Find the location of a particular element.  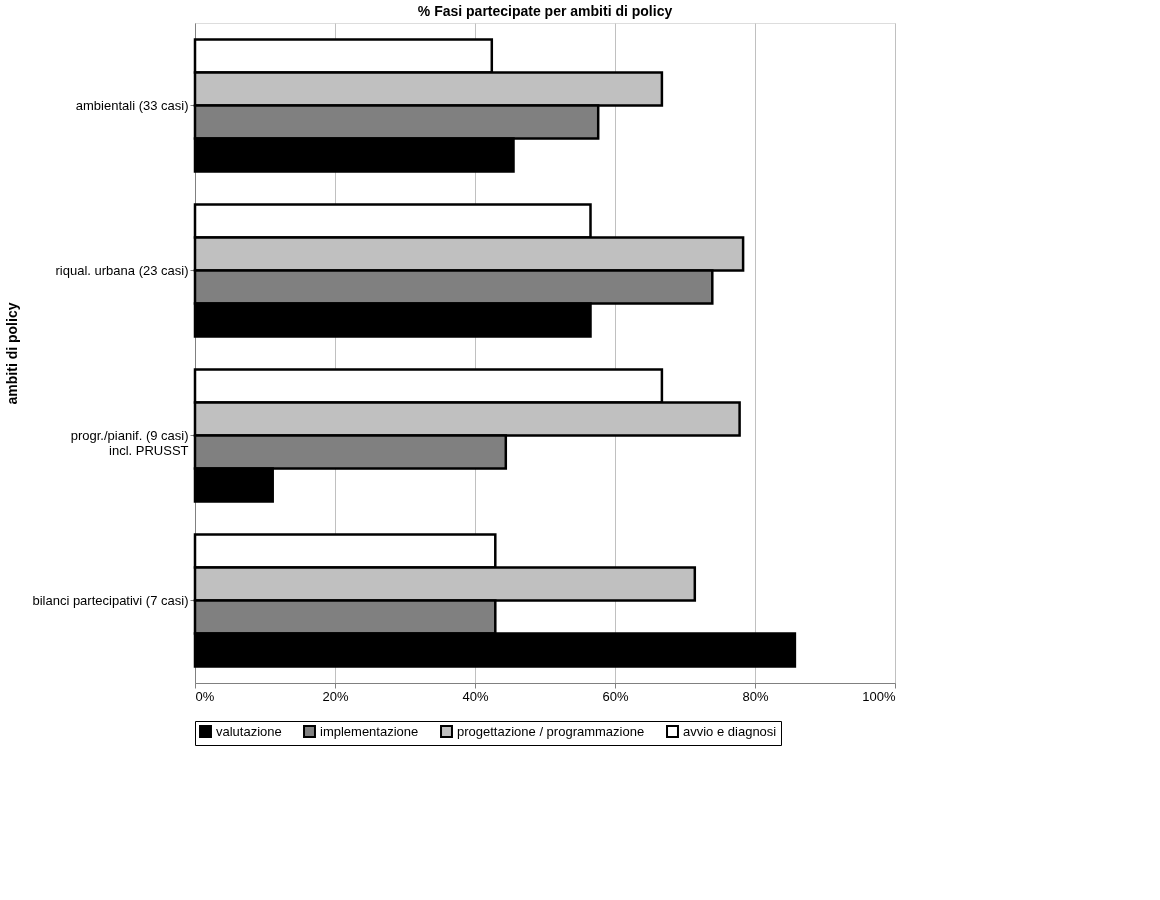

x-tick-label: 40% is located at coordinates (475, 696).